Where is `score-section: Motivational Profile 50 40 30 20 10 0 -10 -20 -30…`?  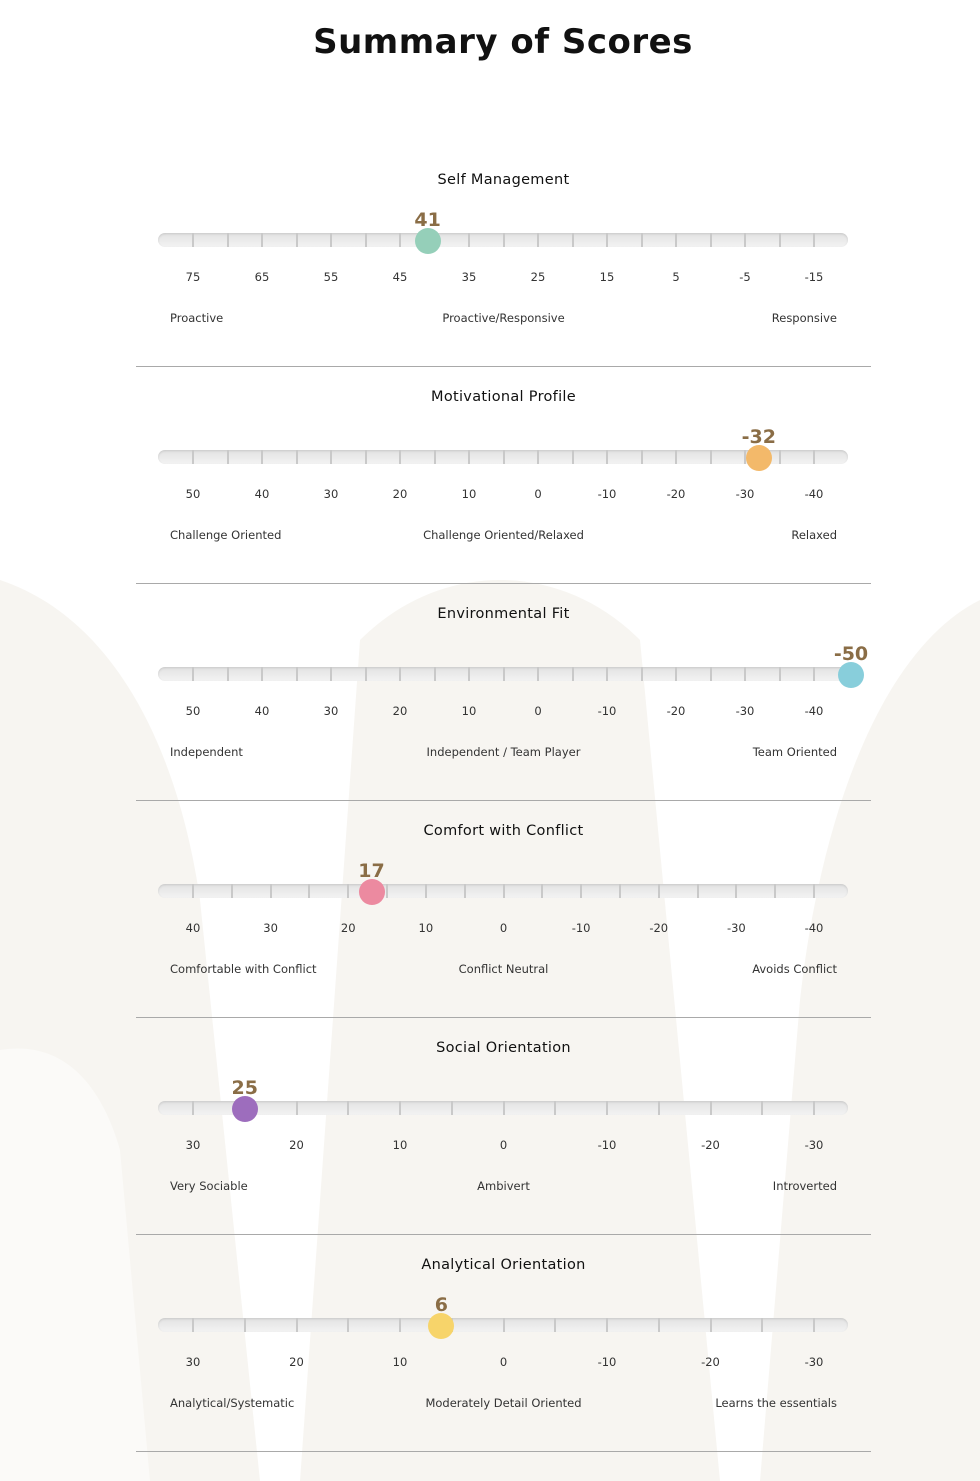 score-section: Motivational Profile 50 40 30 20 10 0 -10 -20 -30… is located at coordinates (503, 475).